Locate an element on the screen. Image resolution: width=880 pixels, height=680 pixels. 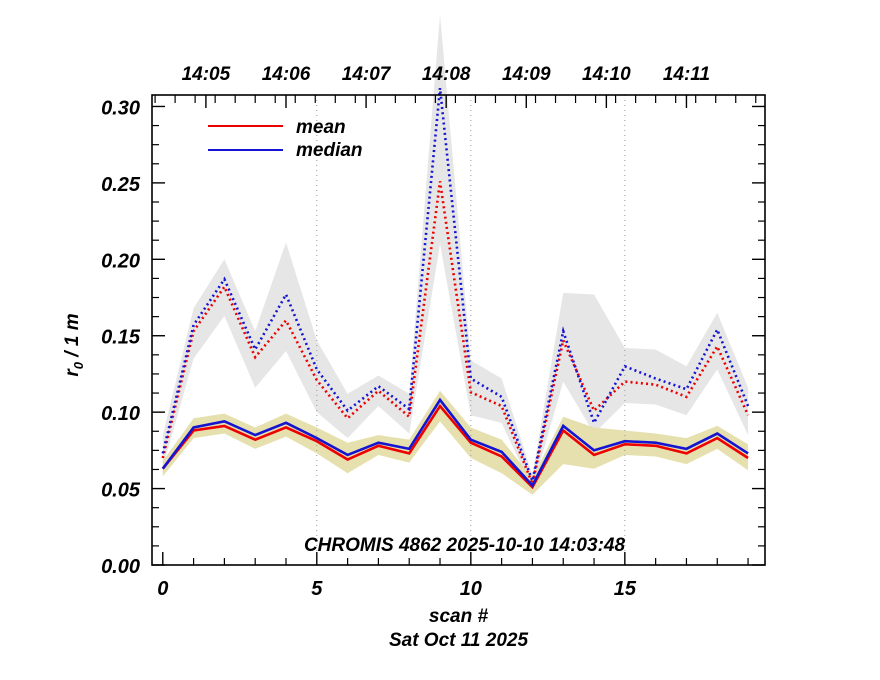
top-time-label: 14:11 is located at coordinates (686, 74).